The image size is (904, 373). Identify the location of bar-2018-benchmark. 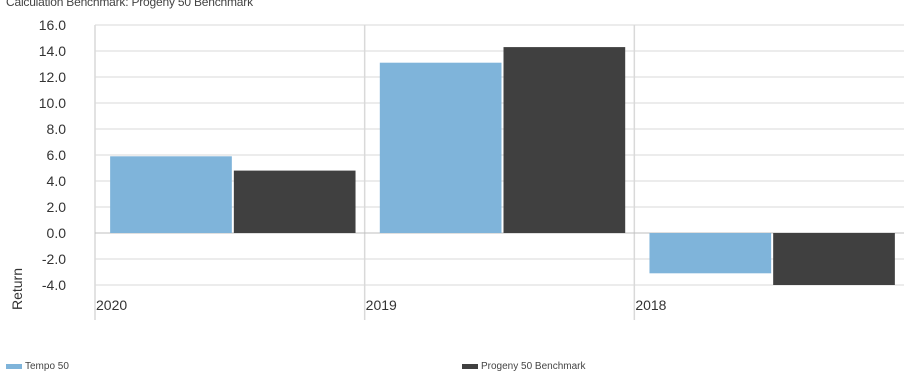
(834, 259).